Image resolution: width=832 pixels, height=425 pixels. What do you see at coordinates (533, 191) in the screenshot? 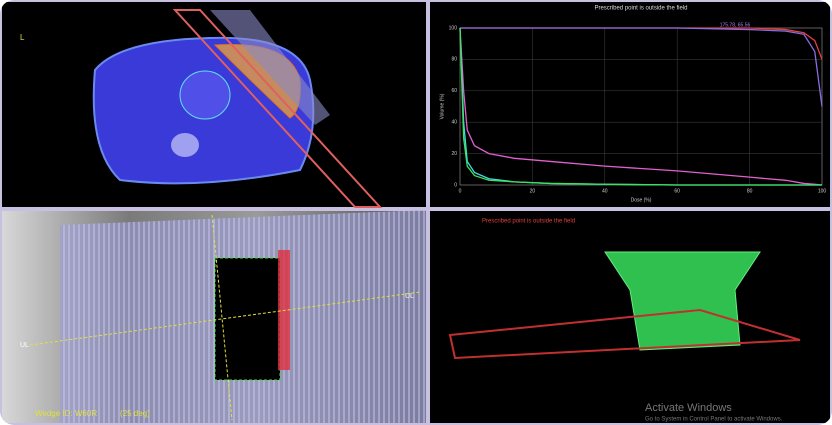
I see `x-tick-label: 20` at bounding box center [533, 191].